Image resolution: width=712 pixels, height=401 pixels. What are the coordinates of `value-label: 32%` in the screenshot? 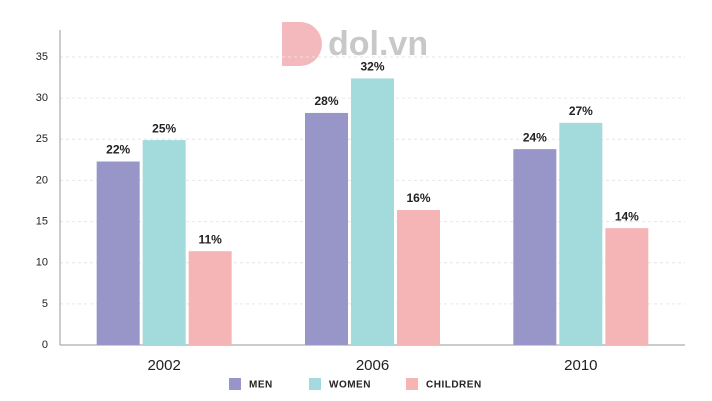 It's located at (372, 67).